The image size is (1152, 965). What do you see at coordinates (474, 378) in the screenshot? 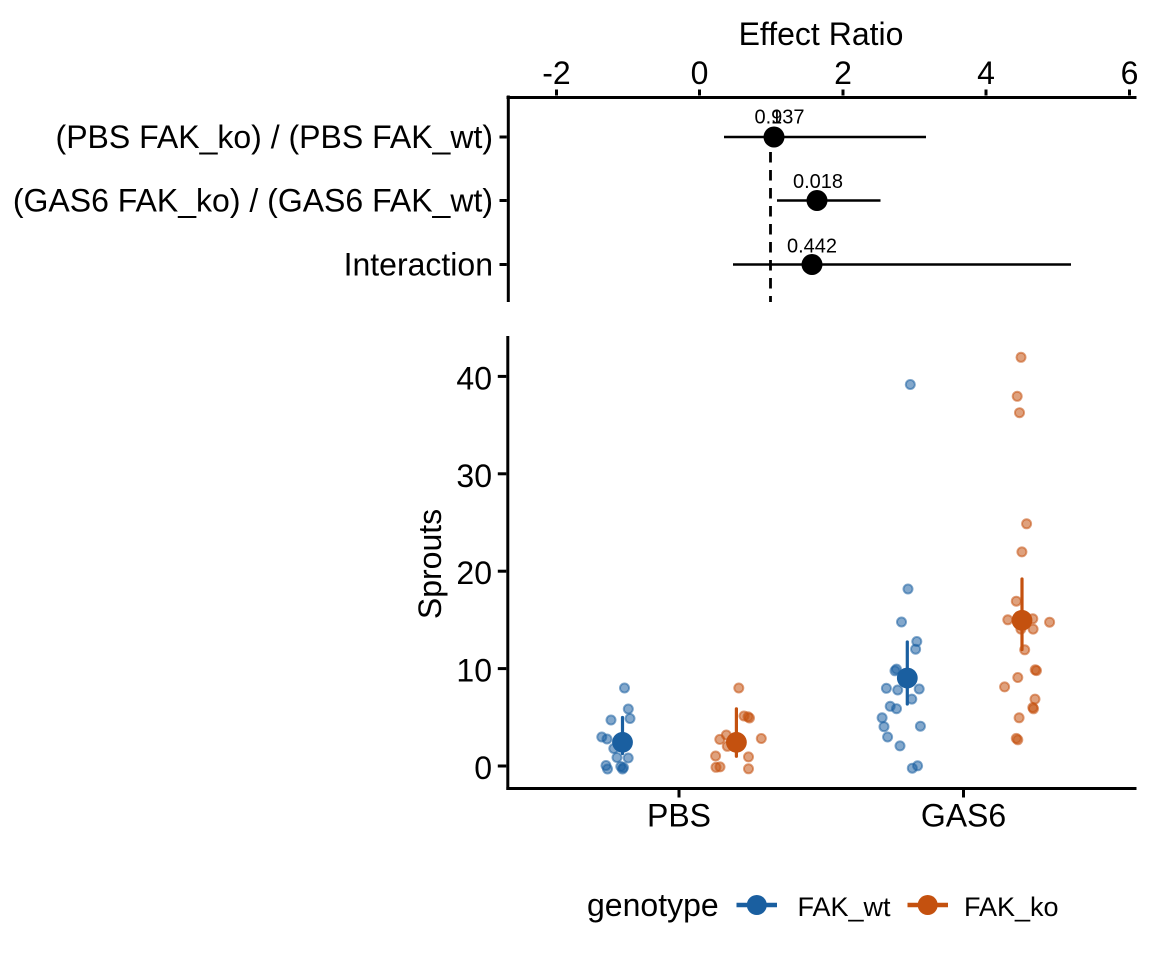
I see `svg-text: 40` at bounding box center [474, 378].